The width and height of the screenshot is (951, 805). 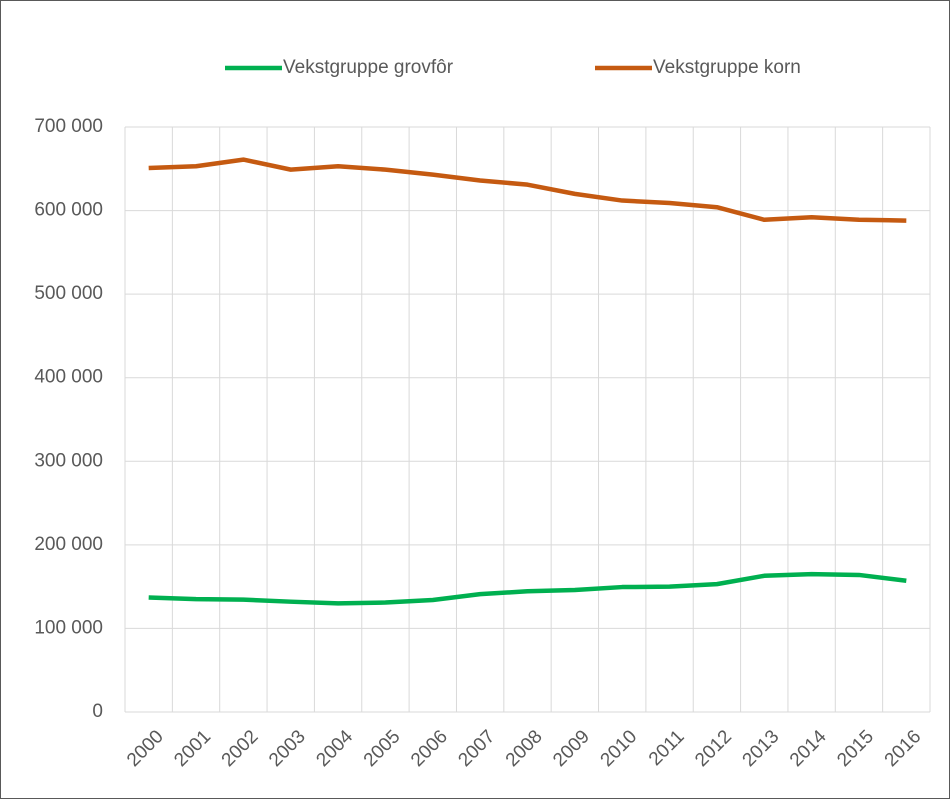 What do you see at coordinates (368, 67) in the screenshot?
I see `legend-label: Vekstgruppe grovfôr` at bounding box center [368, 67].